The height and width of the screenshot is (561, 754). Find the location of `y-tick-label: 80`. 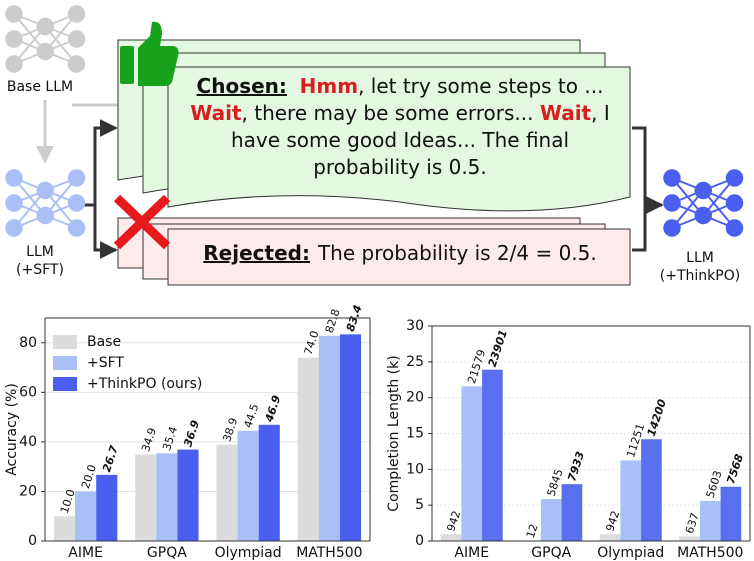

y-tick-label: 80 is located at coordinates (28, 343).